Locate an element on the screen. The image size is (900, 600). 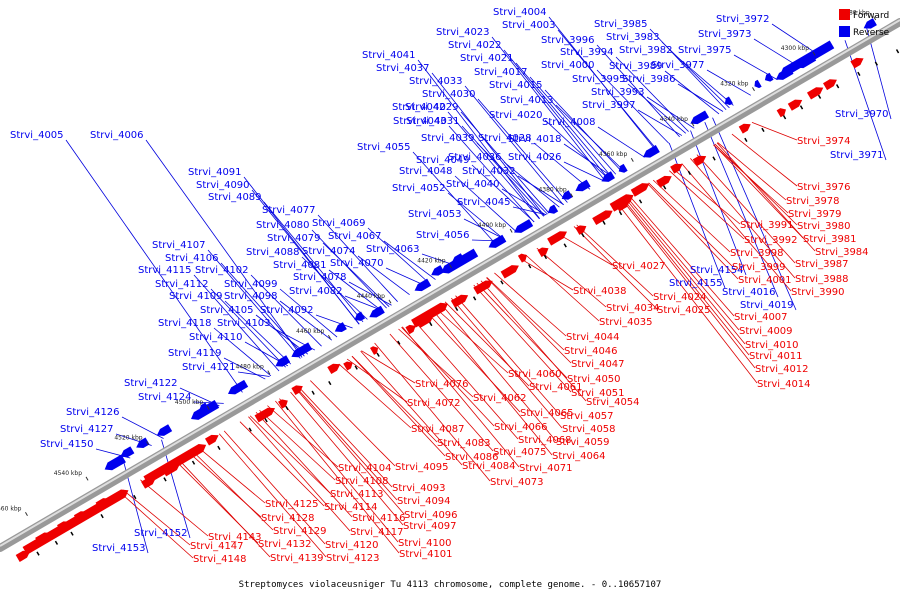
reverse-gene-label: Strvi_4026 is located at coordinates (535, 157).